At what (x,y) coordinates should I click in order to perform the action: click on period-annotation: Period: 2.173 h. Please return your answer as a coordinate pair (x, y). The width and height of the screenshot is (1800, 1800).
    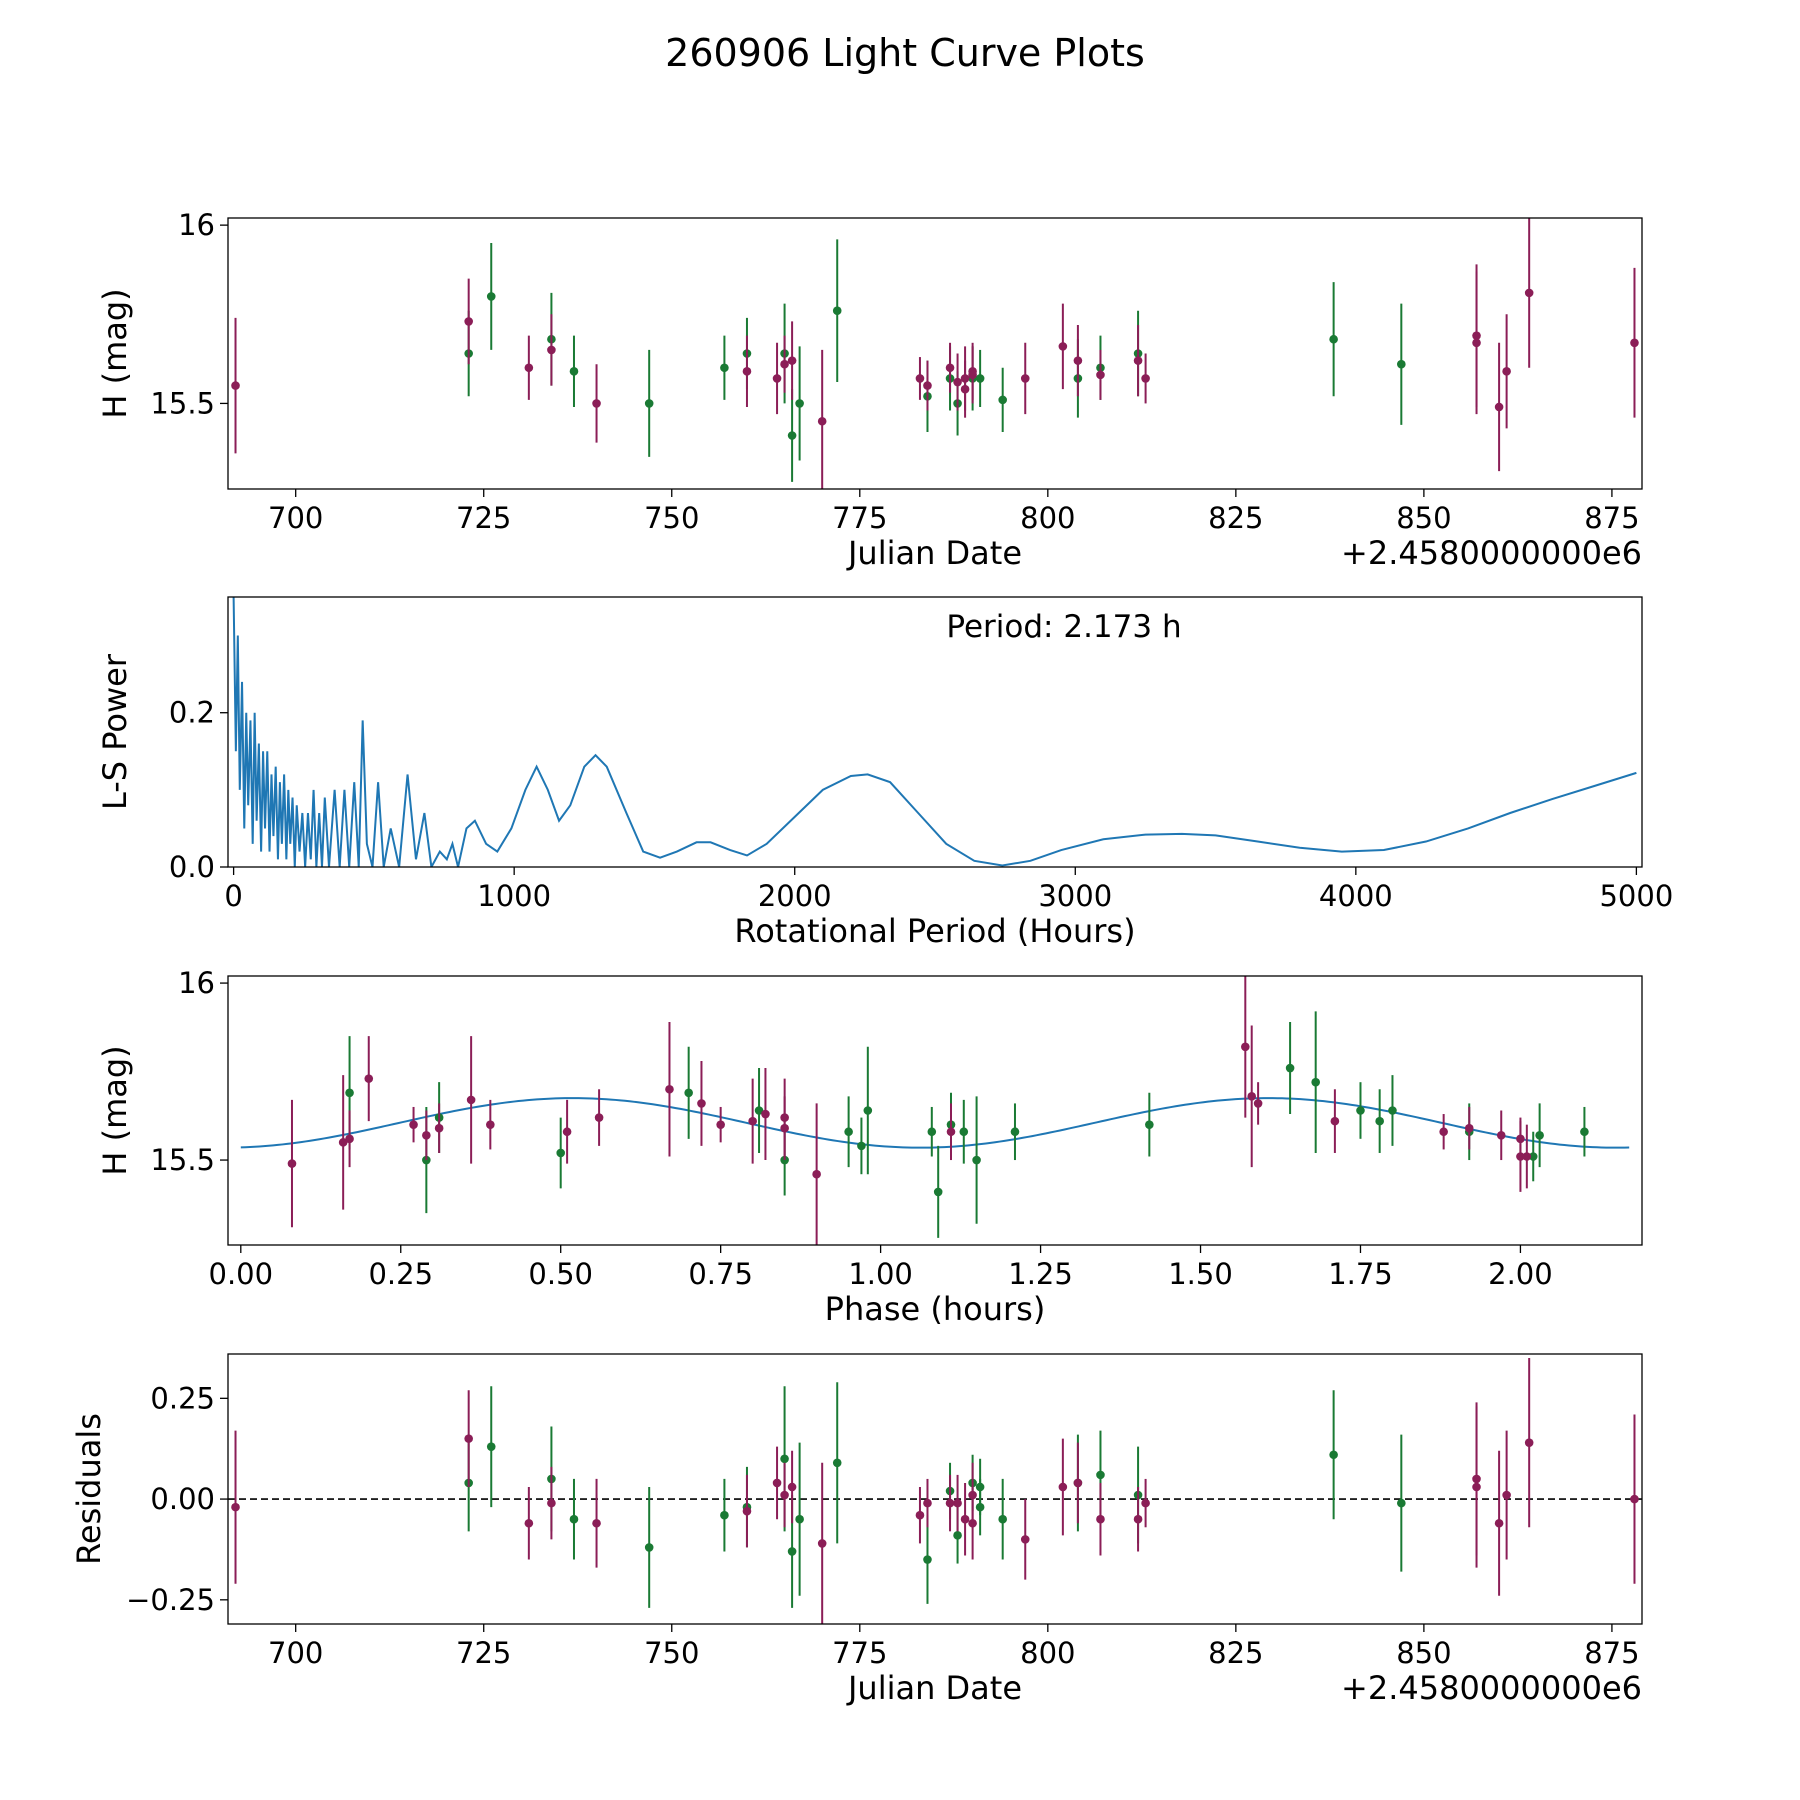
    Looking at the image, I should click on (1063, 627).